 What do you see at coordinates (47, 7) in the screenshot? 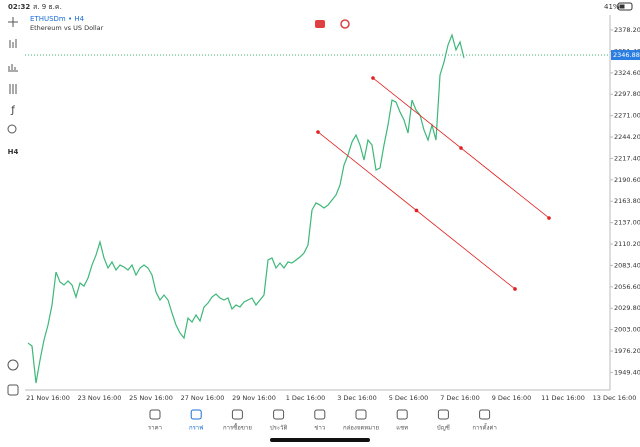
I see `status-date: ส. 9 ธ.ค.` at bounding box center [47, 7].